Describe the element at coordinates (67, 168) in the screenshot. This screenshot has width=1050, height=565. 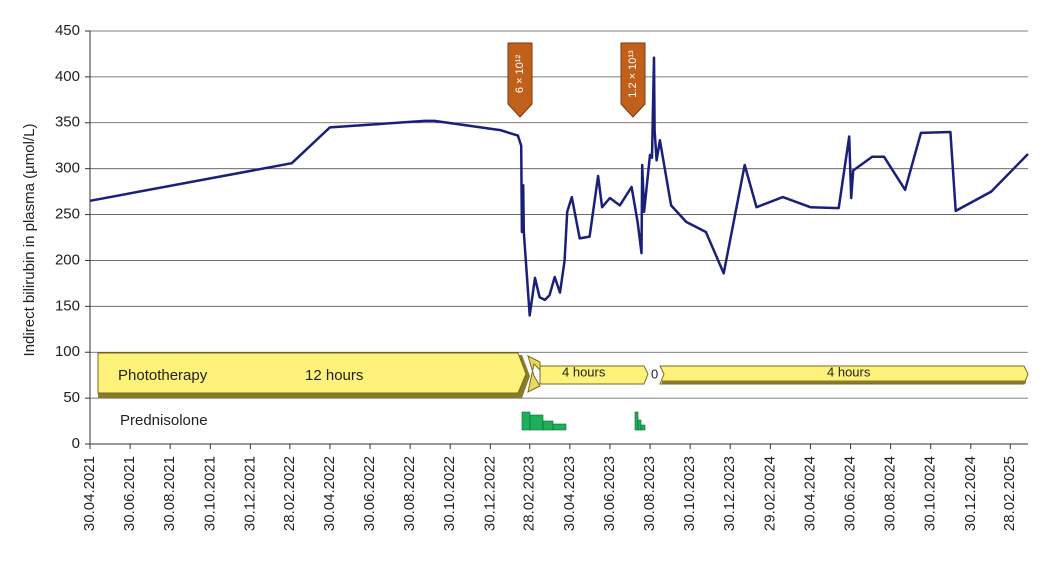
I see `y-tick-label: 300` at that location.